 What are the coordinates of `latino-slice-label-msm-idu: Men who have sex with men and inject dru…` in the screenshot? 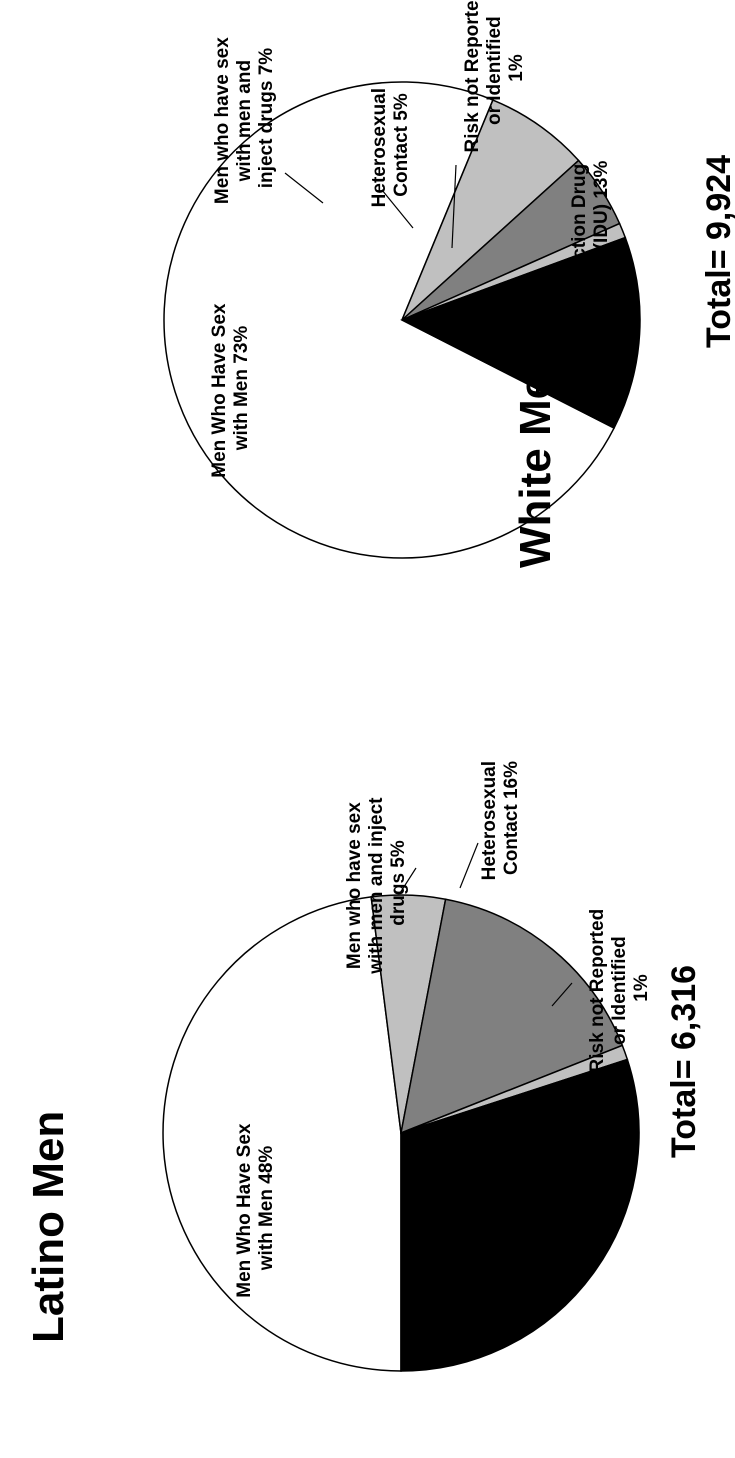 It's located at (376, 883).